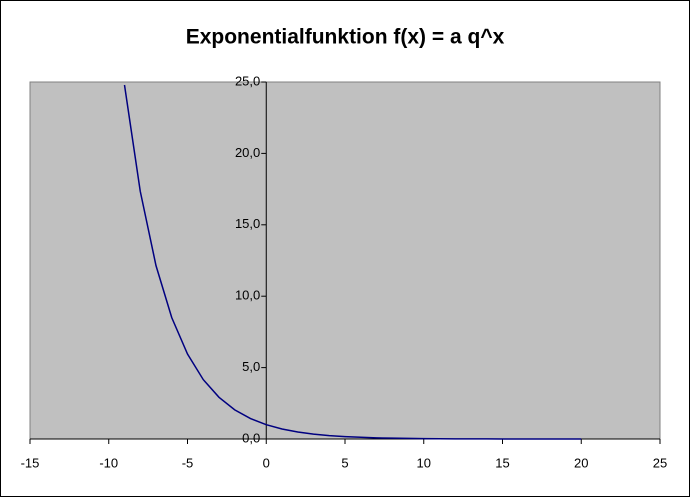 The image size is (690, 497). Describe the element at coordinates (581, 462) in the screenshot. I see `x-tick-label: 20` at that location.